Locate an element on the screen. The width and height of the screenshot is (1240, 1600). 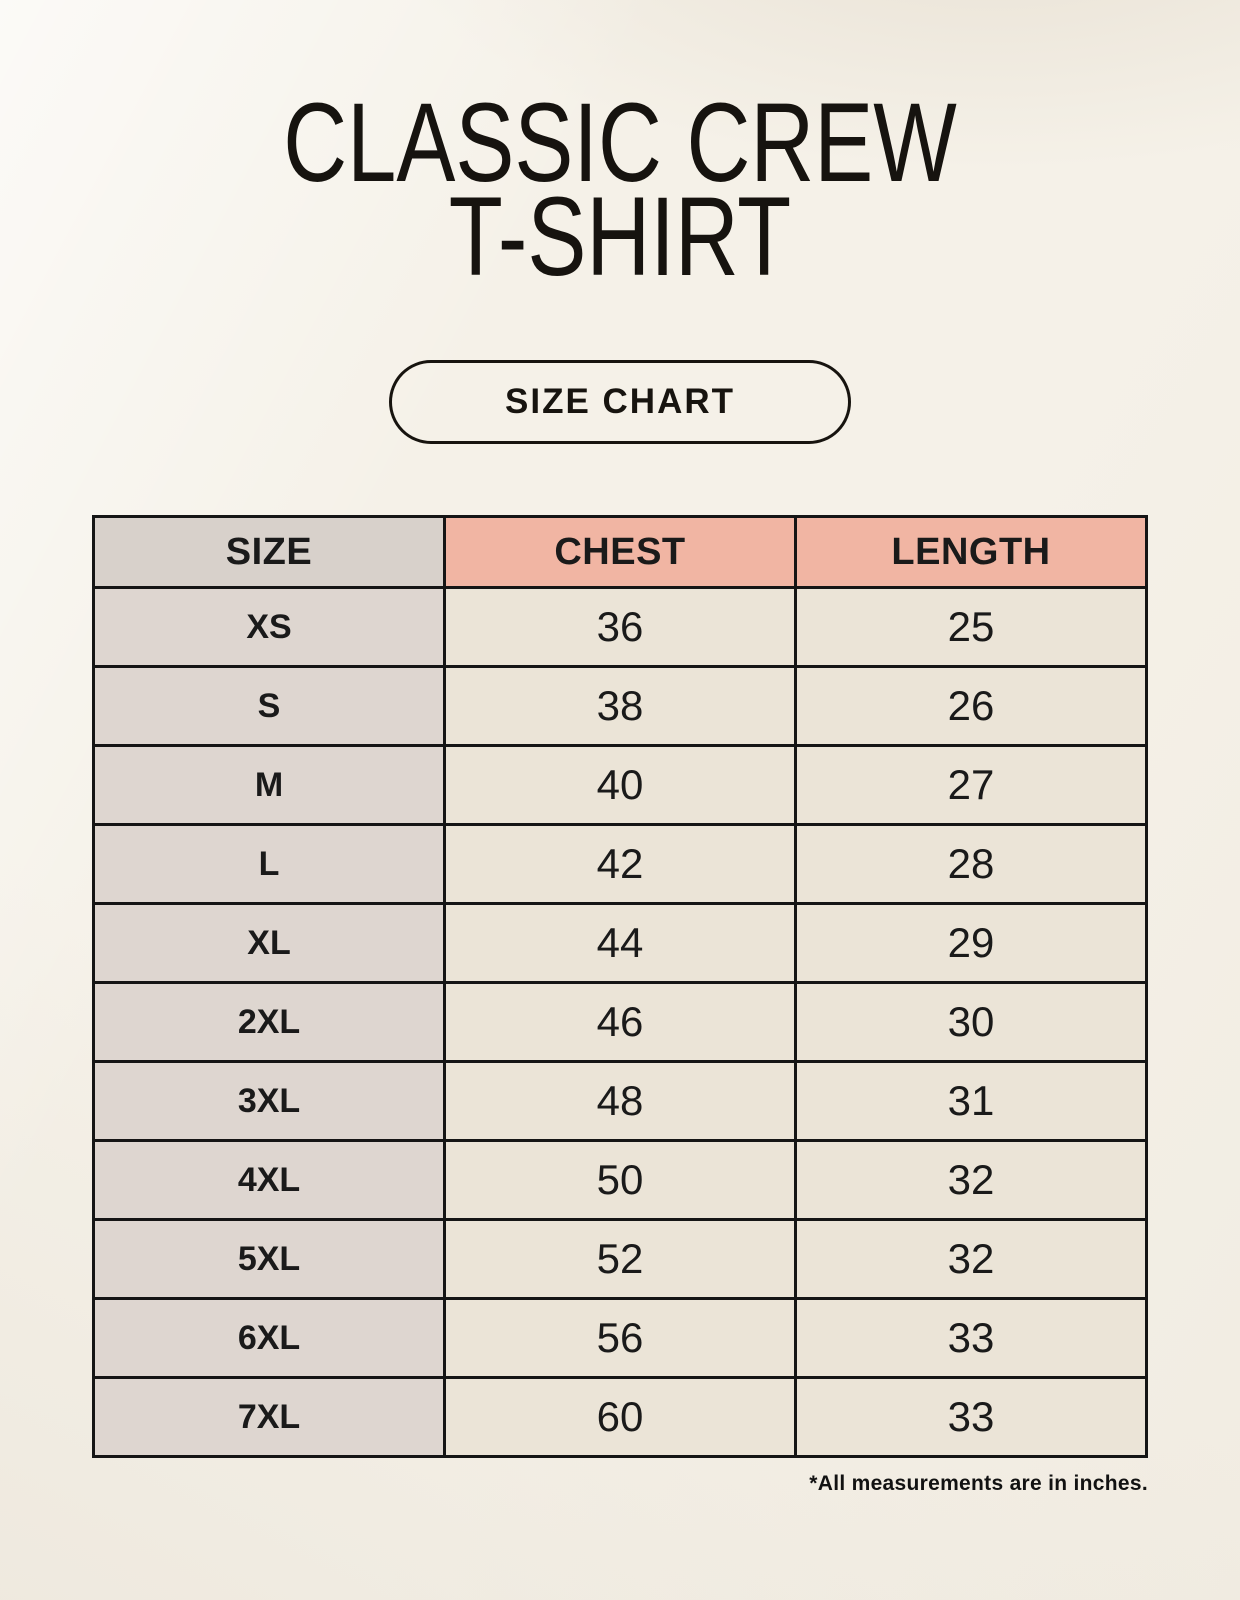
table-row: XL 44 29 is located at coordinates (620, 943).